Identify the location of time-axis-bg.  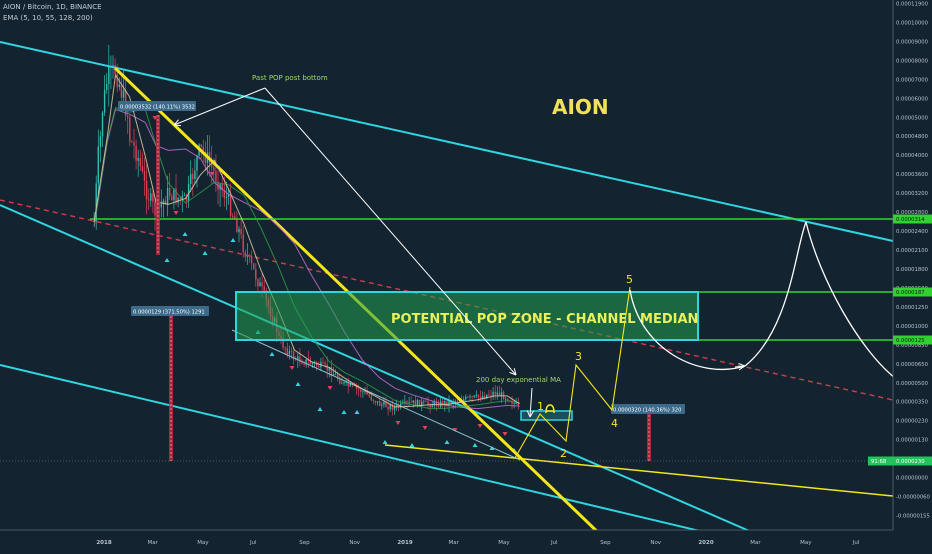
(466, 540).